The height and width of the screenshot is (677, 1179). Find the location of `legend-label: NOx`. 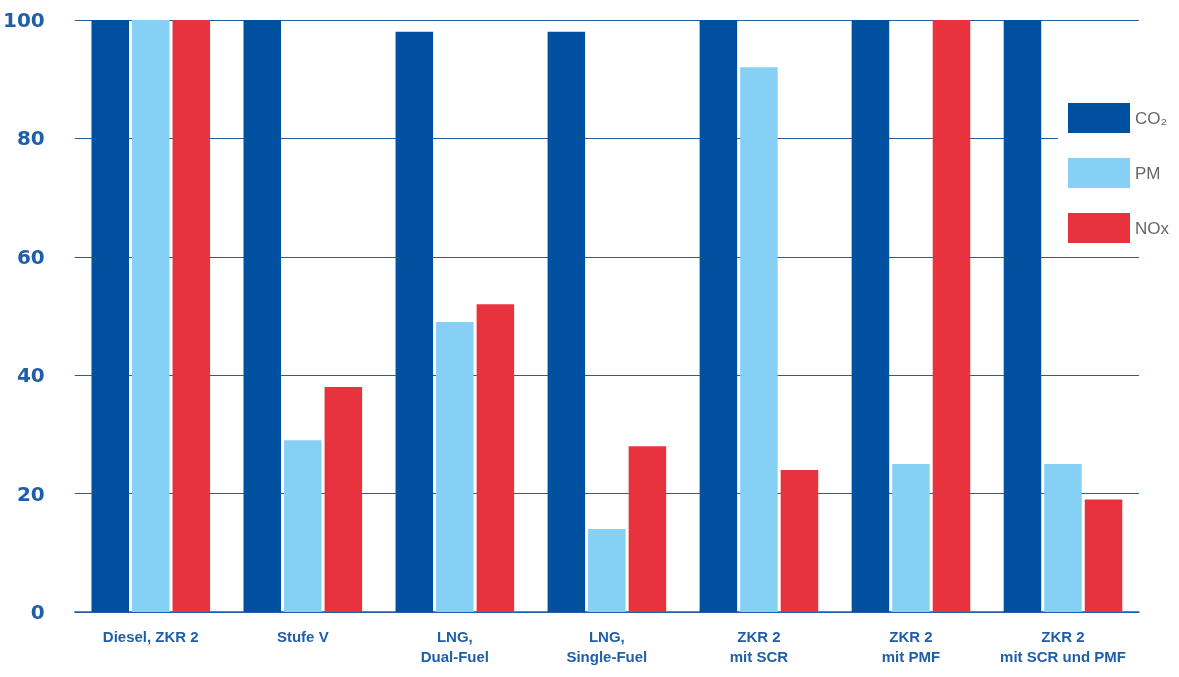

legend-label: NOx is located at coordinates (1152, 228).